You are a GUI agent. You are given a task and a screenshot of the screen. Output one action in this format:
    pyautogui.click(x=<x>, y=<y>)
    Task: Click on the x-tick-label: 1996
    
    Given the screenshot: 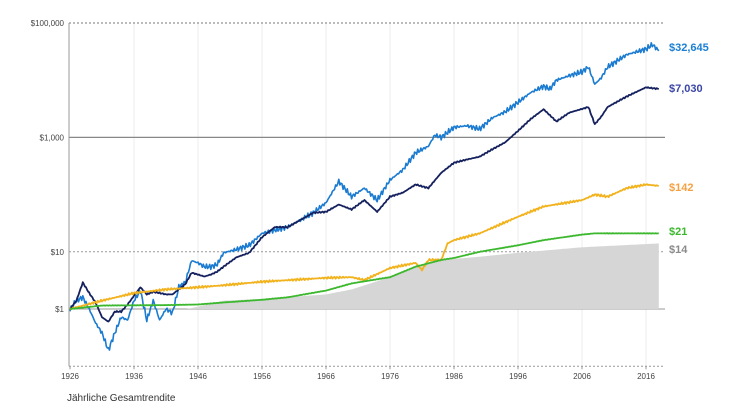 What is the action you would take?
    pyautogui.click(x=518, y=376)
    